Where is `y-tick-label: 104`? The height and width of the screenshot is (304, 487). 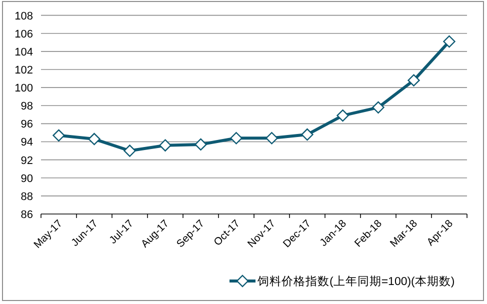
y-tick-label: 104 is located at coordinates (23, 52).